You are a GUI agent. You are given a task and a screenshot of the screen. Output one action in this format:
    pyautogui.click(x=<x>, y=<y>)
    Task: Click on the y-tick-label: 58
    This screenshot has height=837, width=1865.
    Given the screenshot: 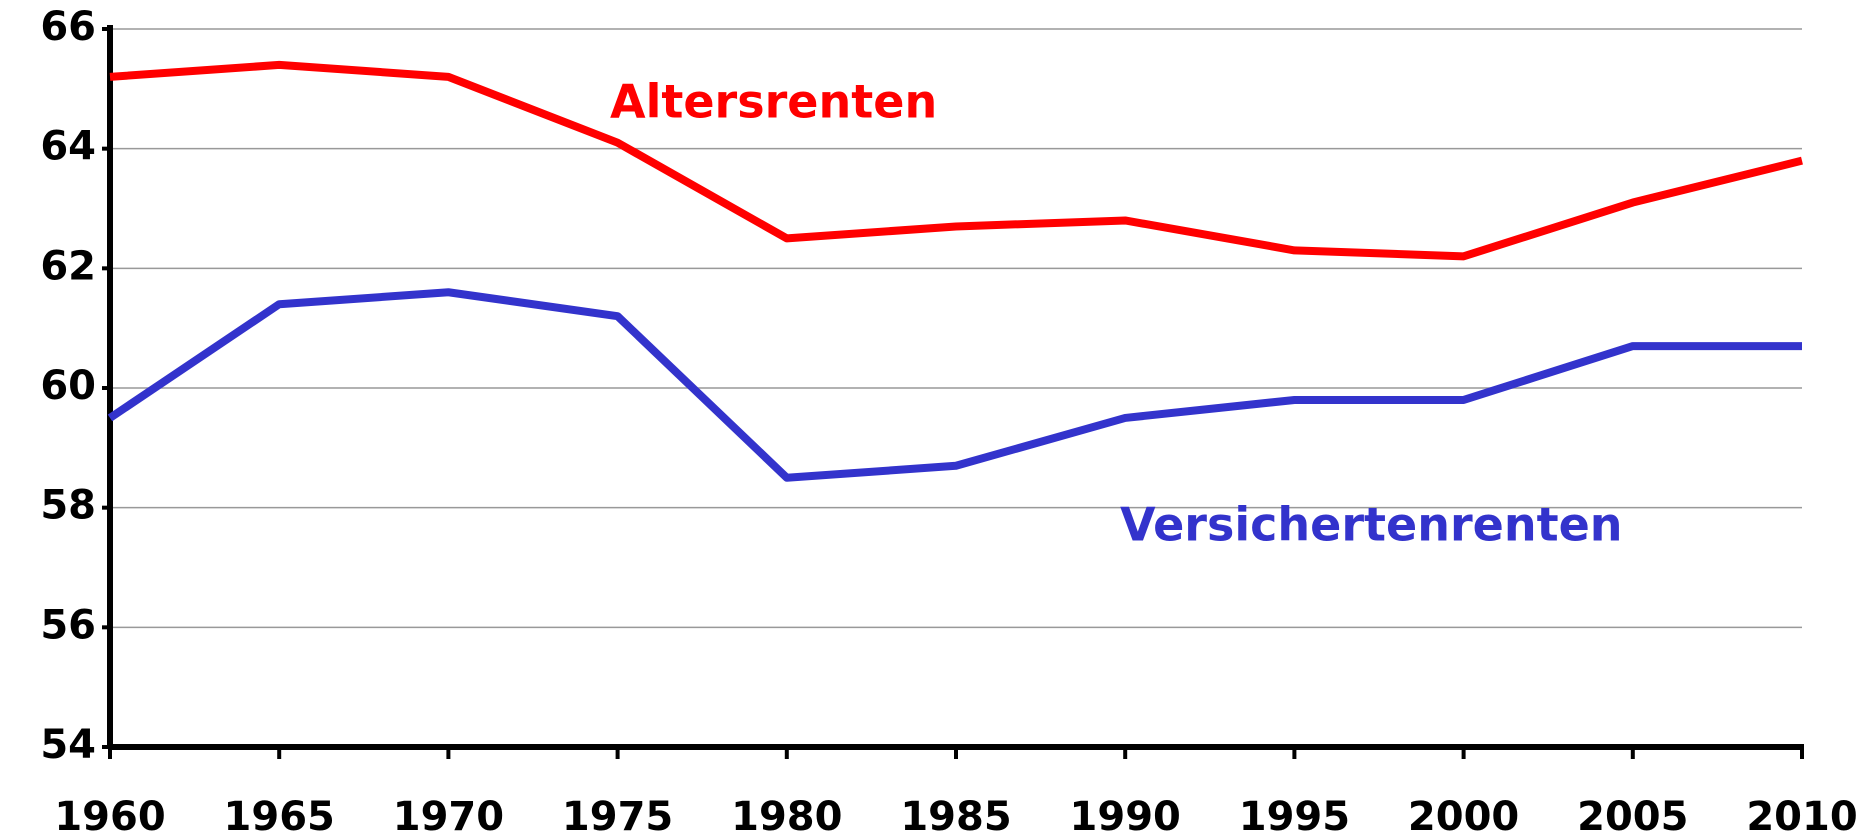 What is the action you would take?
    pyautogui.click(x=68, y=506)
    